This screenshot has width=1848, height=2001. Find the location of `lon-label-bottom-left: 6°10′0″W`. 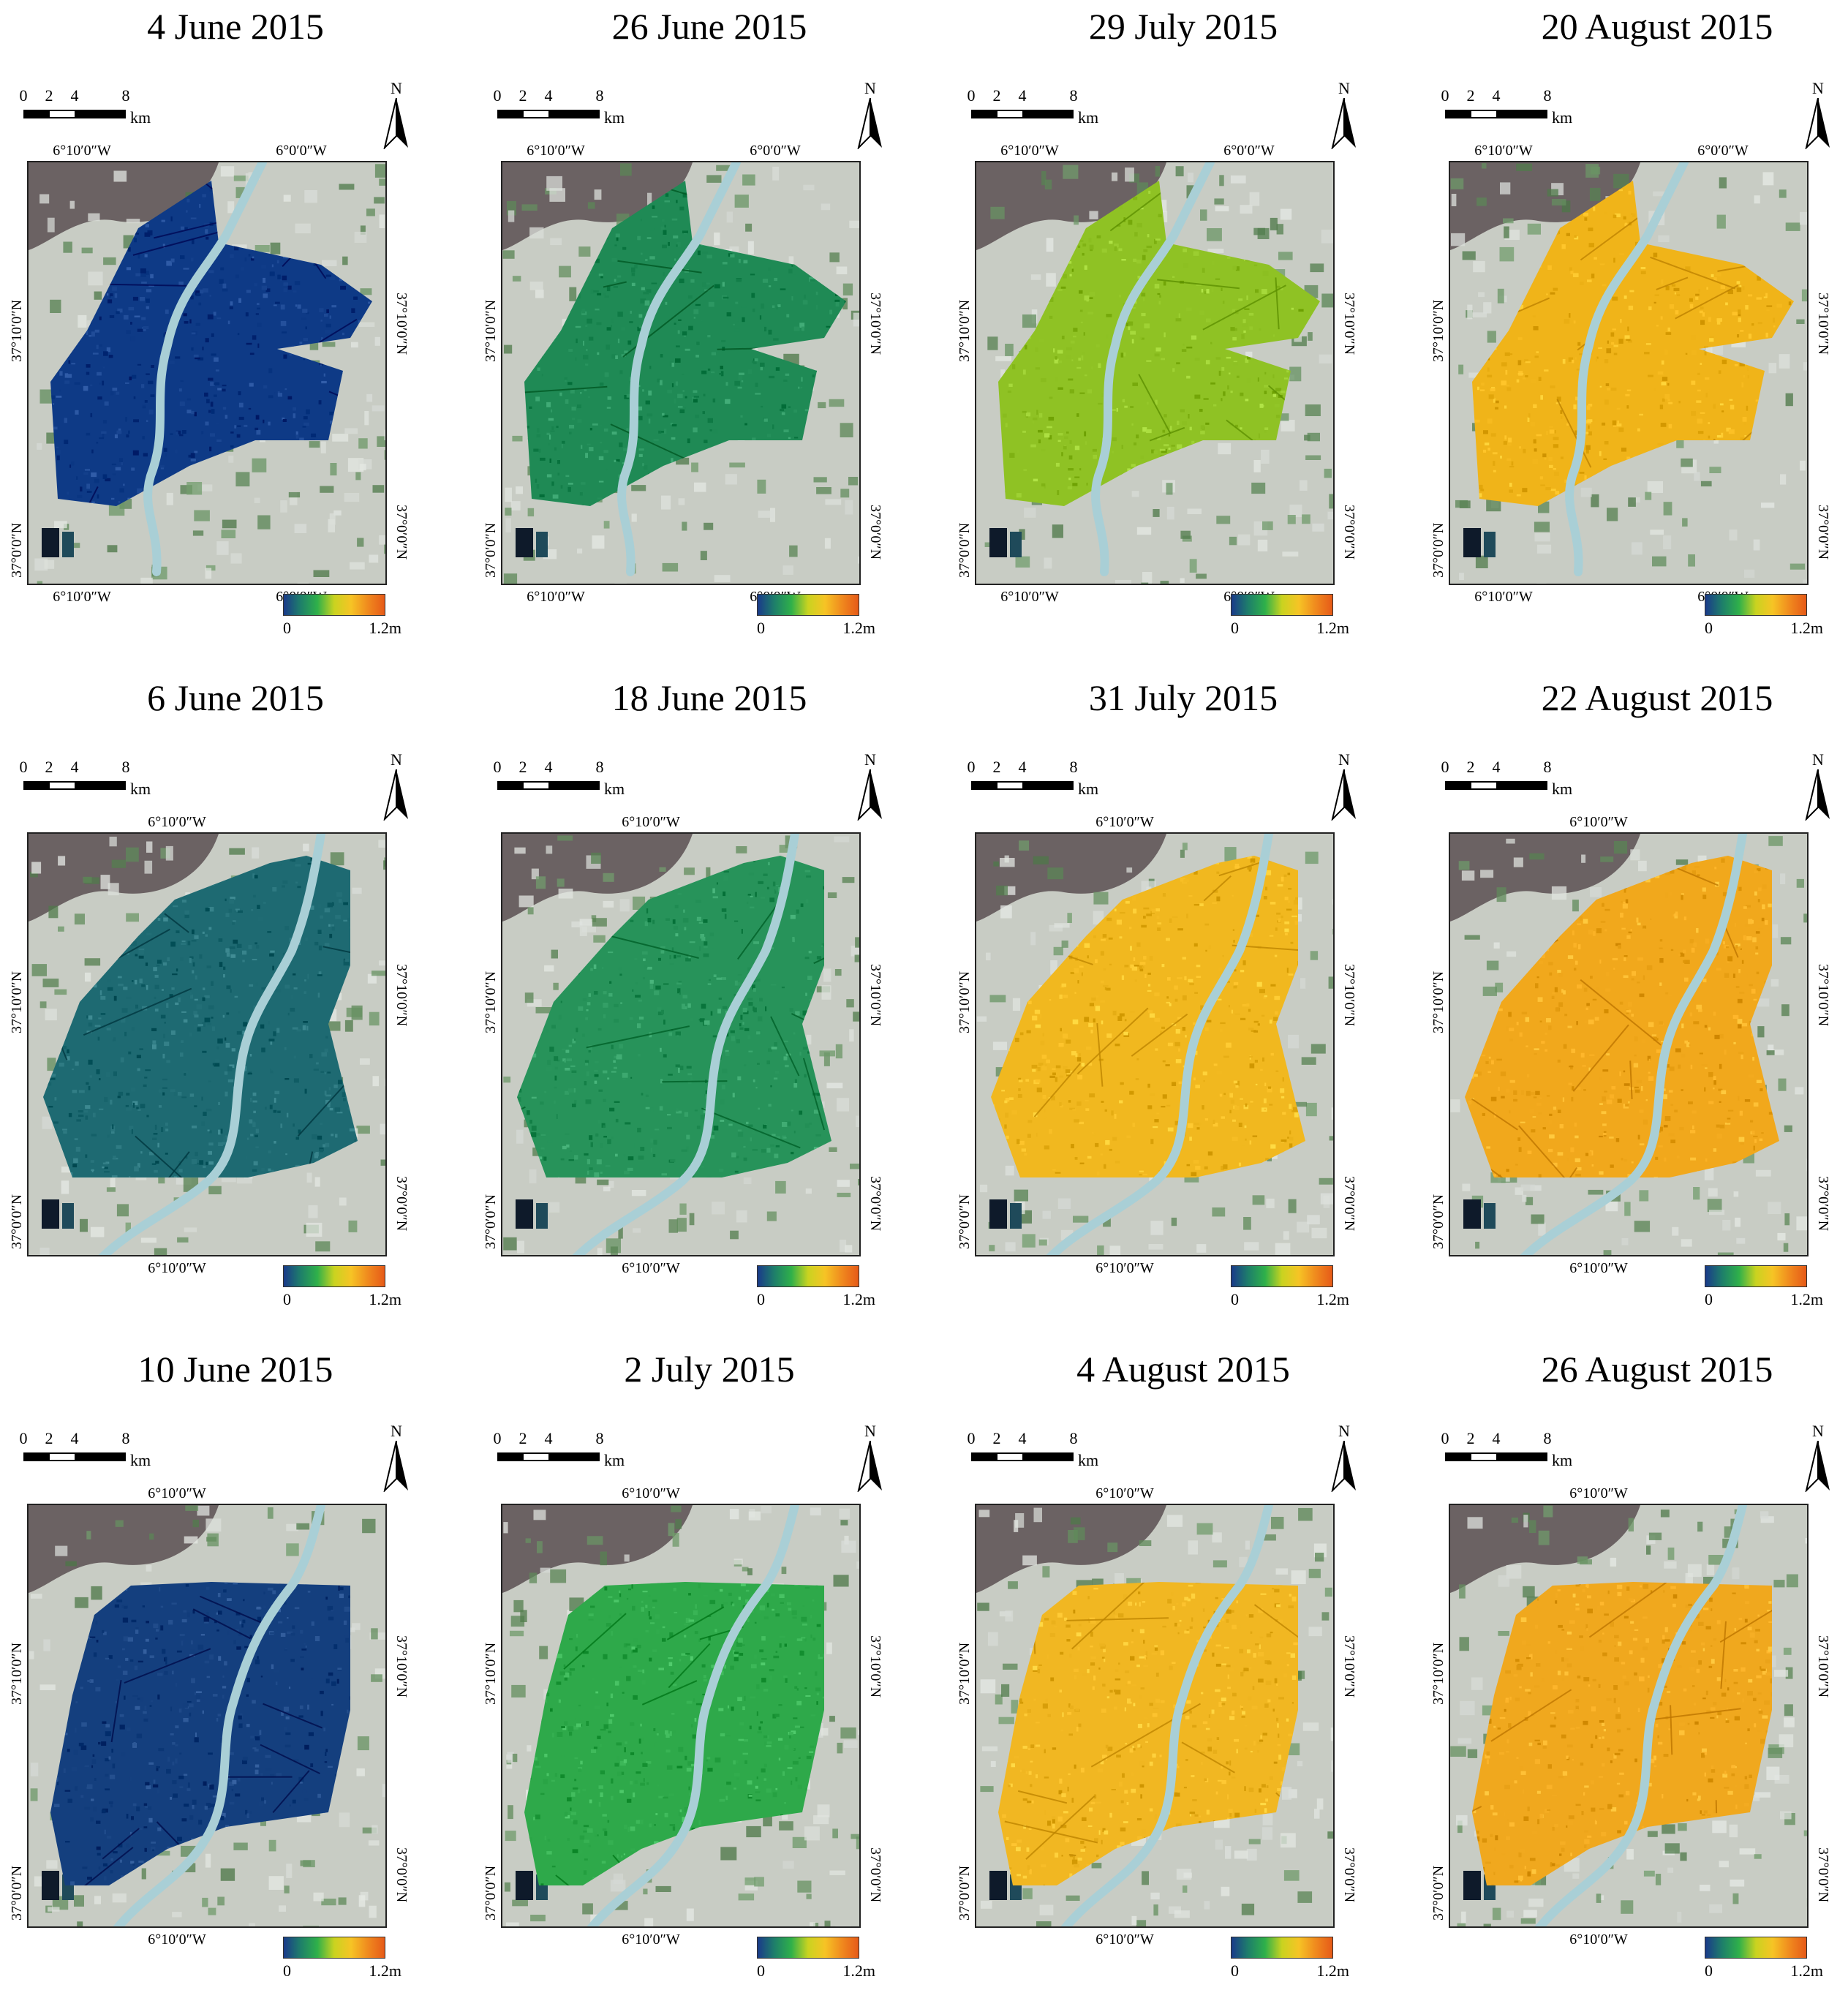

lon-label-bottom-left: 6°10′0″W is located at coordinates (1029, 597).